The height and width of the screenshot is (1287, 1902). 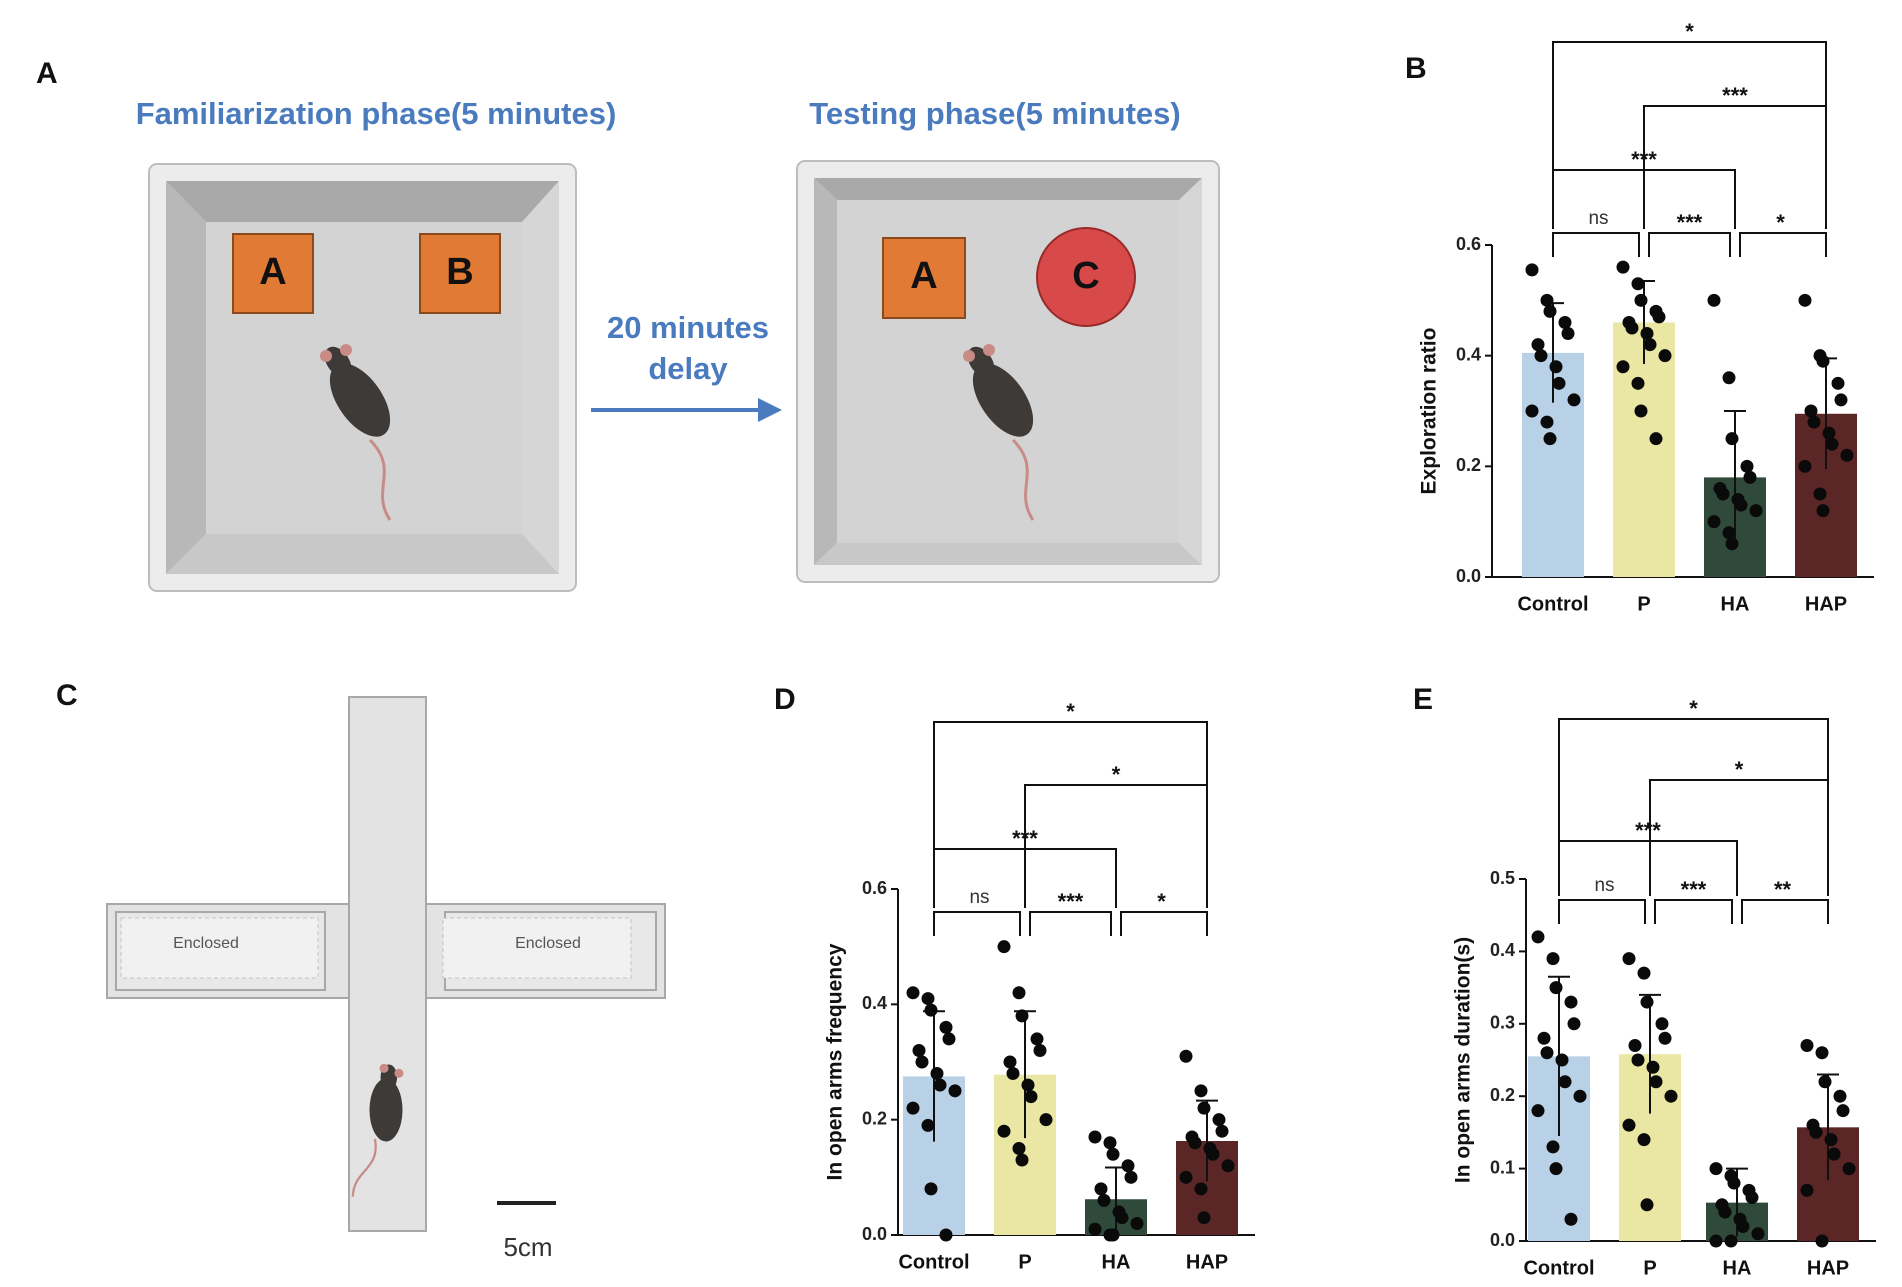 I want to click on panel-label: A, so click(x=47, y=73).